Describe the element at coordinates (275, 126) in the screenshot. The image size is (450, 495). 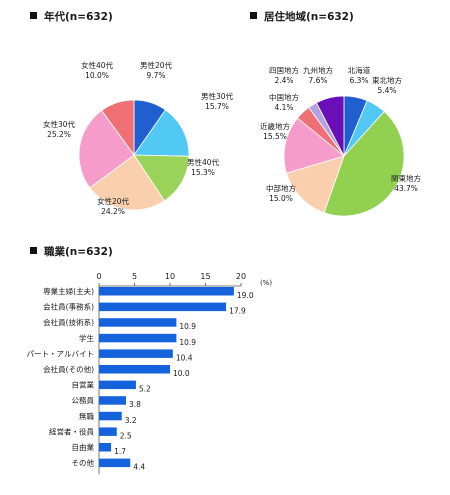
I see `region-pie-slice-label-4: 近畿地方` at that location.